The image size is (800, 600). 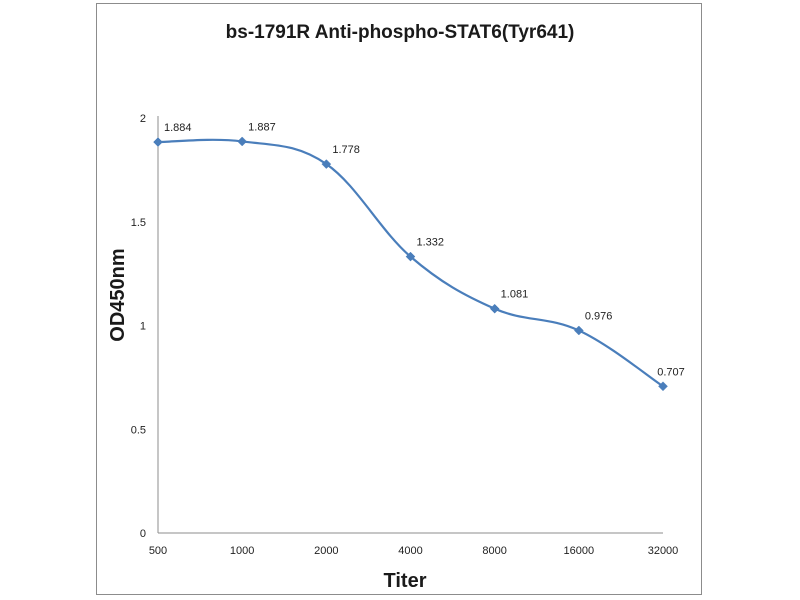 I want to click on data-label: 1.081, so click(x=515, y=295).